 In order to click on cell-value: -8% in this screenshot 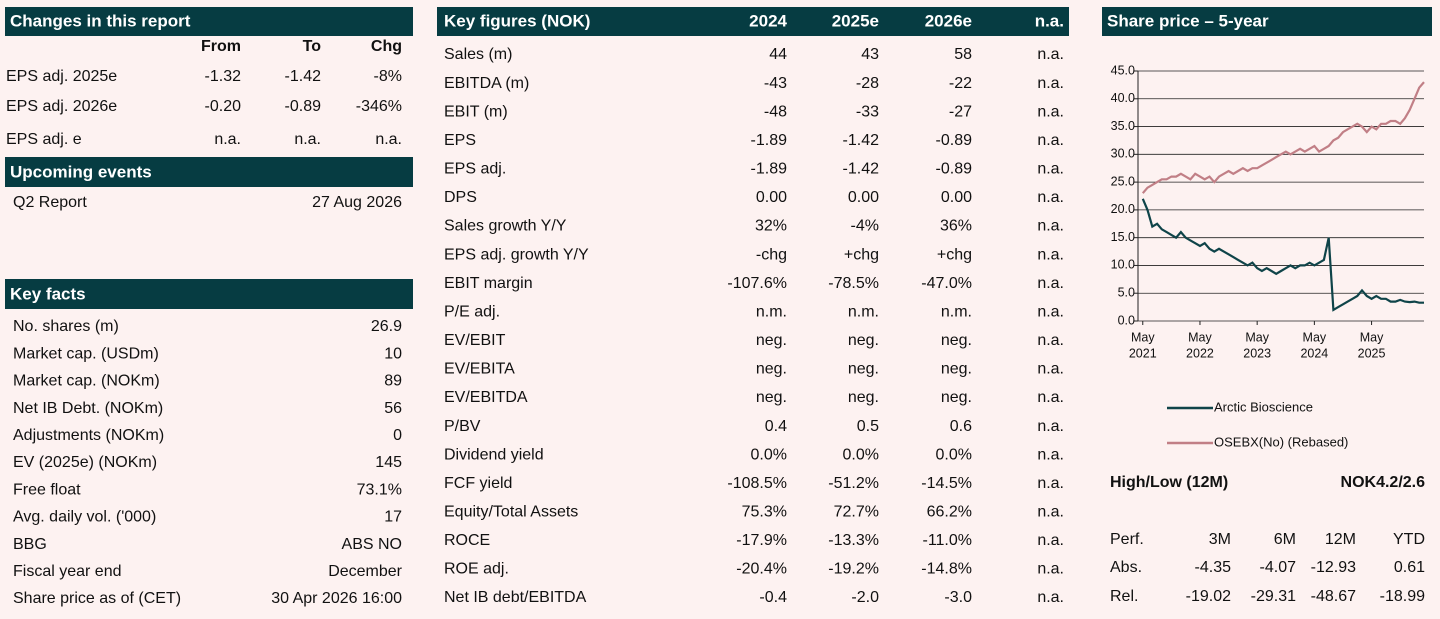, I will do `click(388, 76)`.